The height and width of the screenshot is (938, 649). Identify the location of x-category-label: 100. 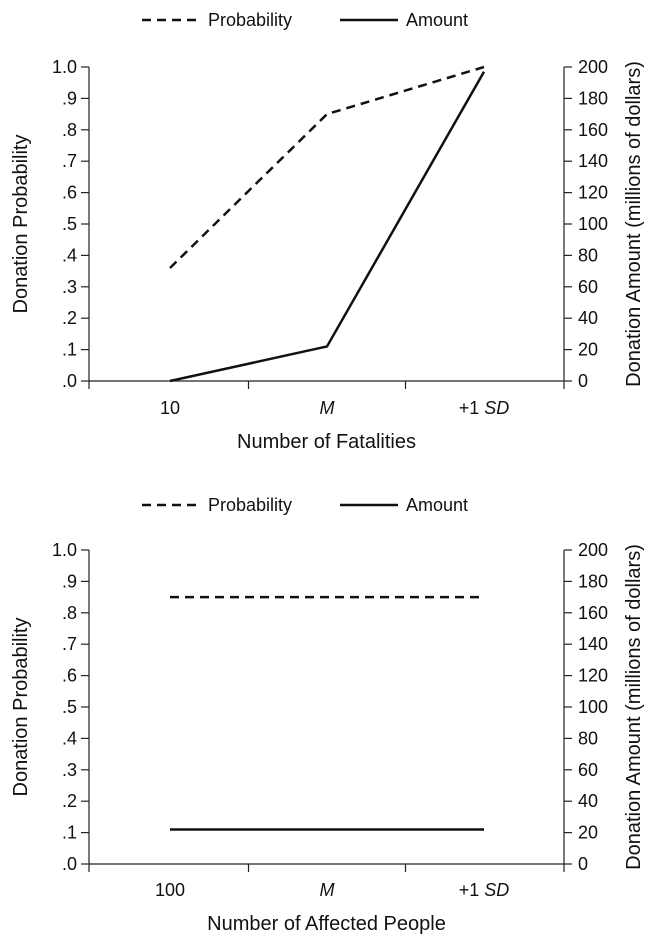
(170, 890).